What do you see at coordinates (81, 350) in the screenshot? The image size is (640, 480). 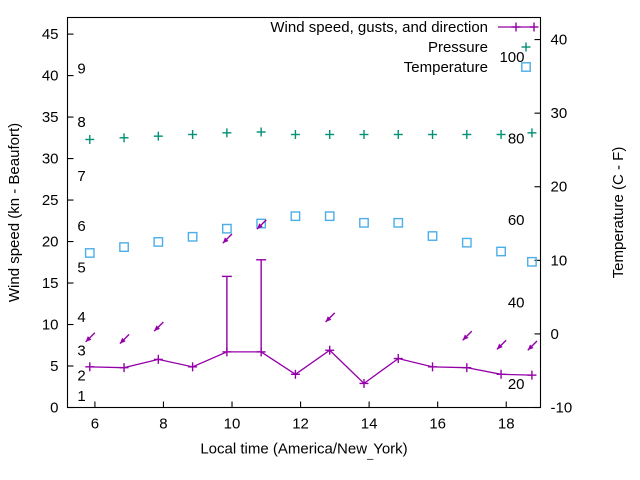 I see `beaufort-inner-label: 3` at bounding box center [81, 350].